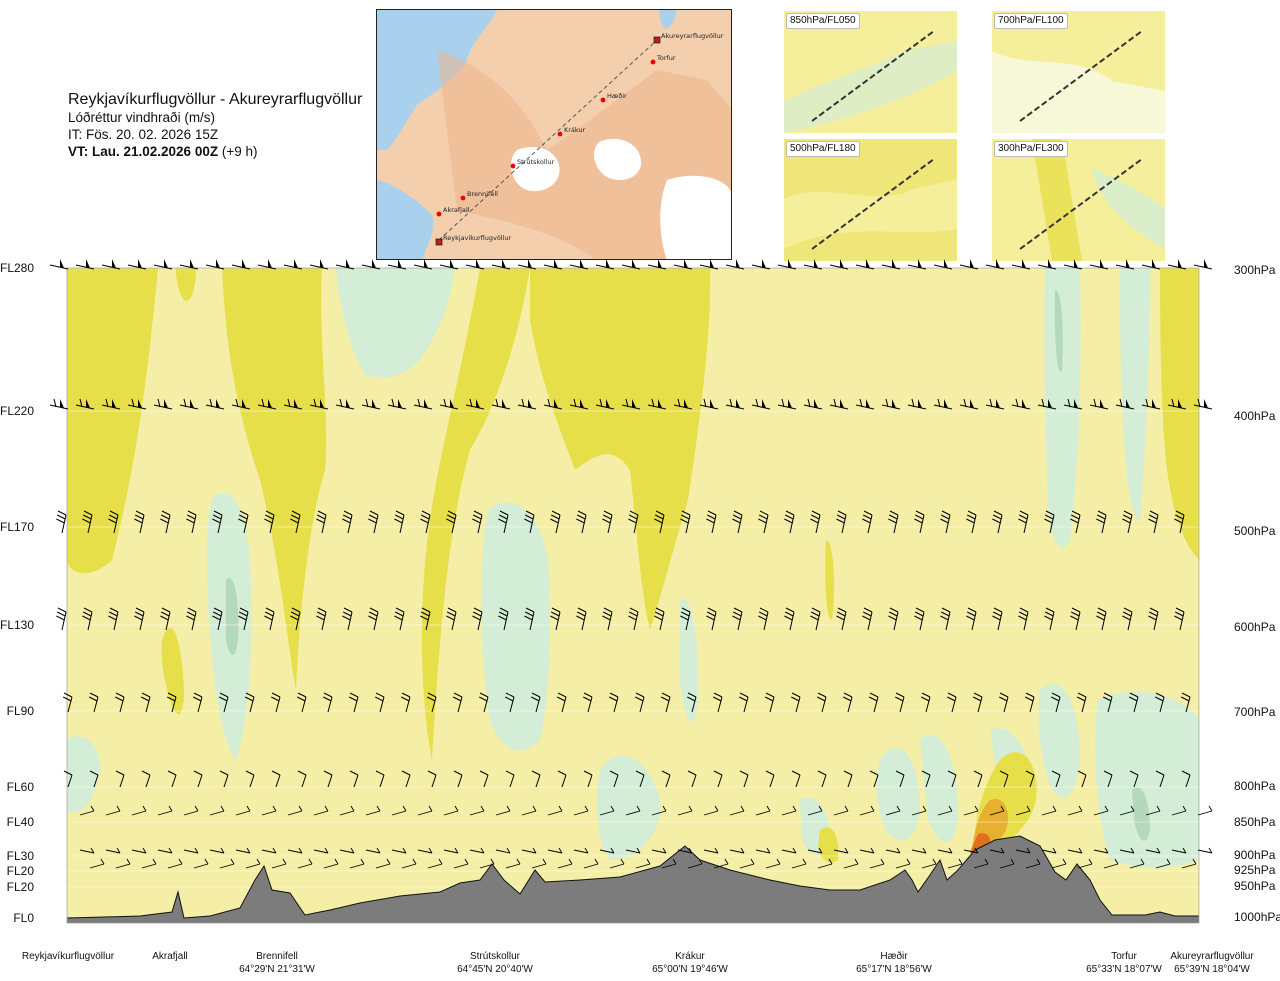  I want to click on flight-level-label: FL170, so click(17, 527).